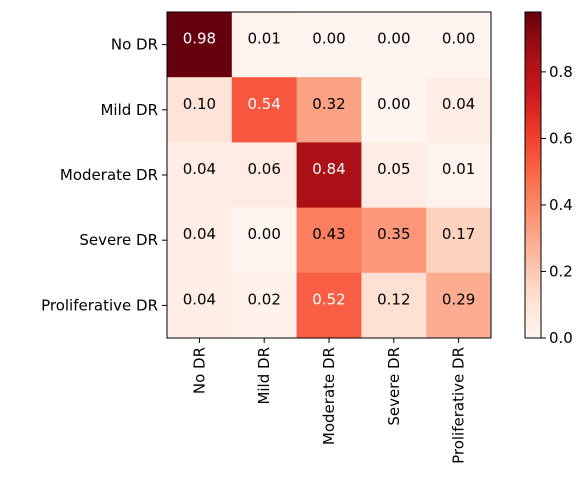 The height and width of the screenshot is (491, 581). What do you see at coordinates (458, 299) in the screenshot?
I see `cell-value-label: 0.29` at bounding box center [458, 299].